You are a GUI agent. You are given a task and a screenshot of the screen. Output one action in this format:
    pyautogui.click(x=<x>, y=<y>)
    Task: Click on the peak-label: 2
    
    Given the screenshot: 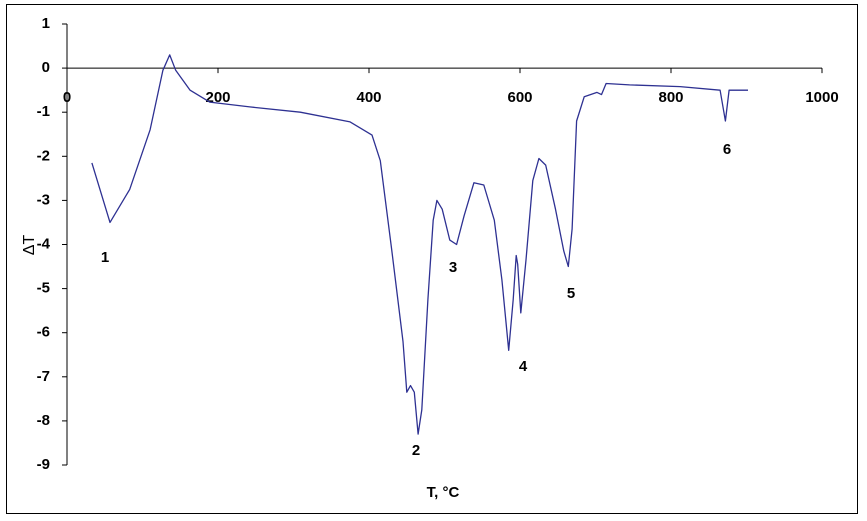 What is the action you would take?
    pyautogui.click(x=416, y=450)
    